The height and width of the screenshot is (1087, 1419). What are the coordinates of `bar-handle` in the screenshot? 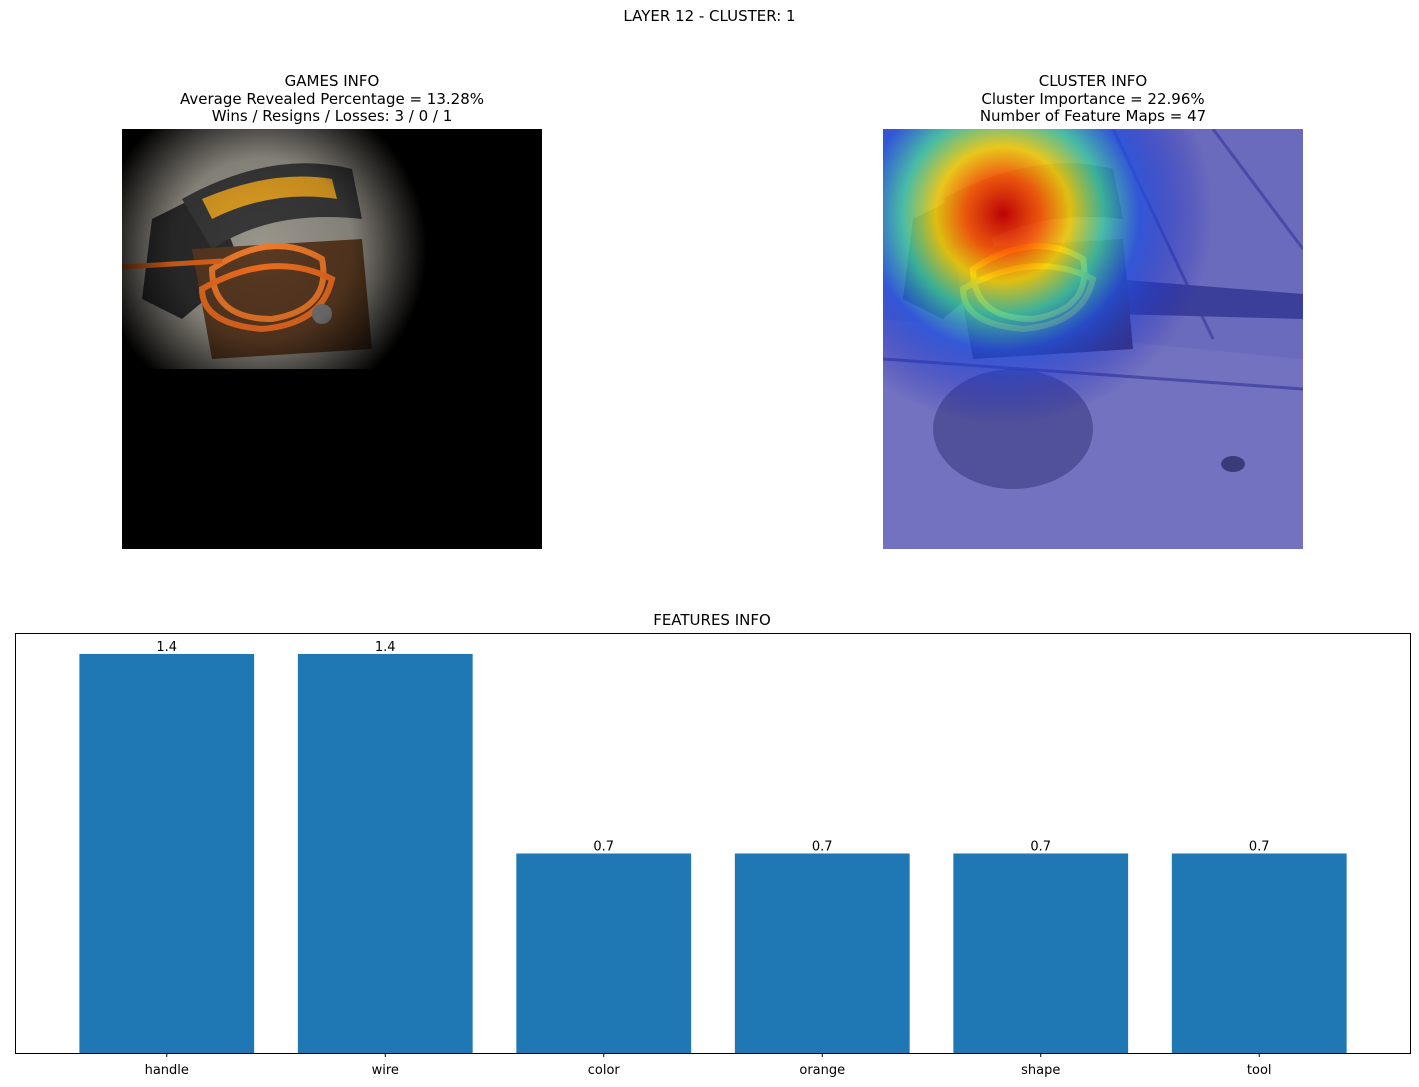 It's located at (167, 853).